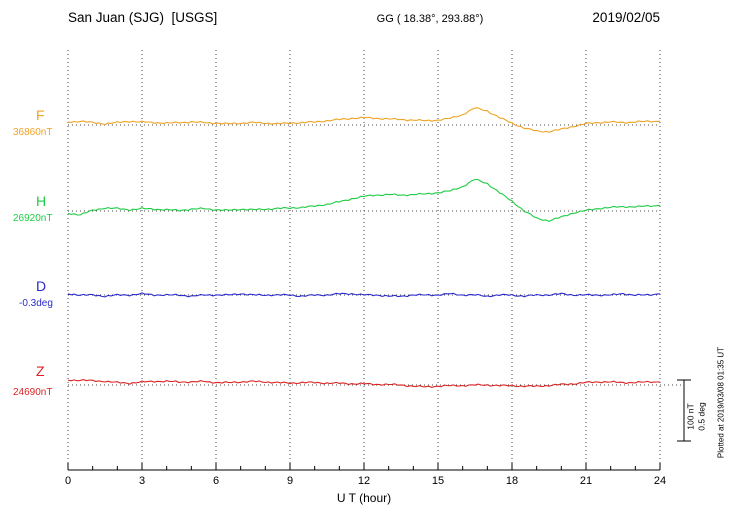 The width and height of the screenshot is (730, 520). I want to click on x-tick-label: 9, so click(290, 481).